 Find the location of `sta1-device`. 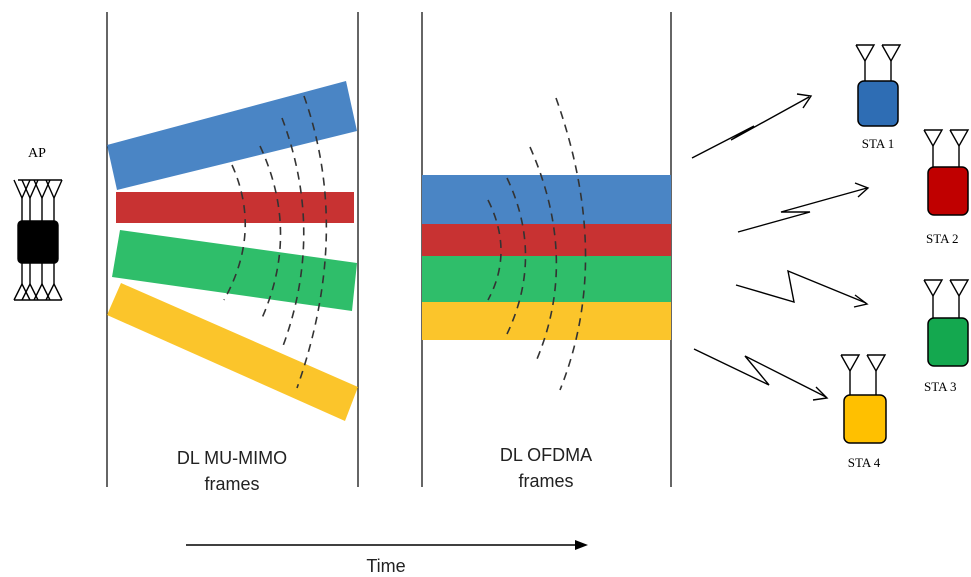

sta1-device is located at coordinates (878, 103).